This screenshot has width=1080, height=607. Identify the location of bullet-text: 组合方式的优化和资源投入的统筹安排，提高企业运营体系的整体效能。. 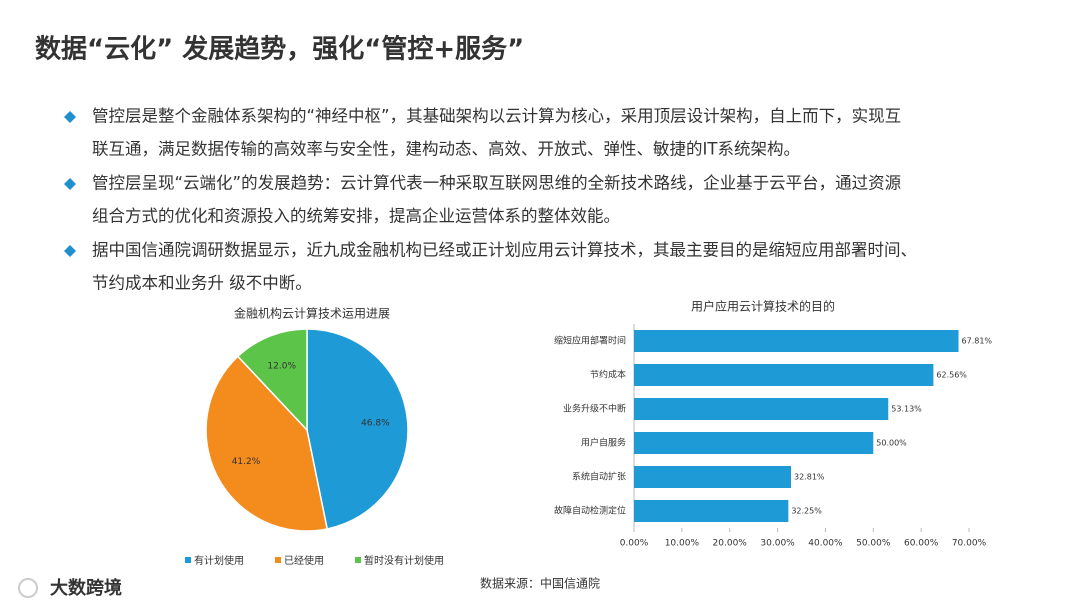
(356, 216).